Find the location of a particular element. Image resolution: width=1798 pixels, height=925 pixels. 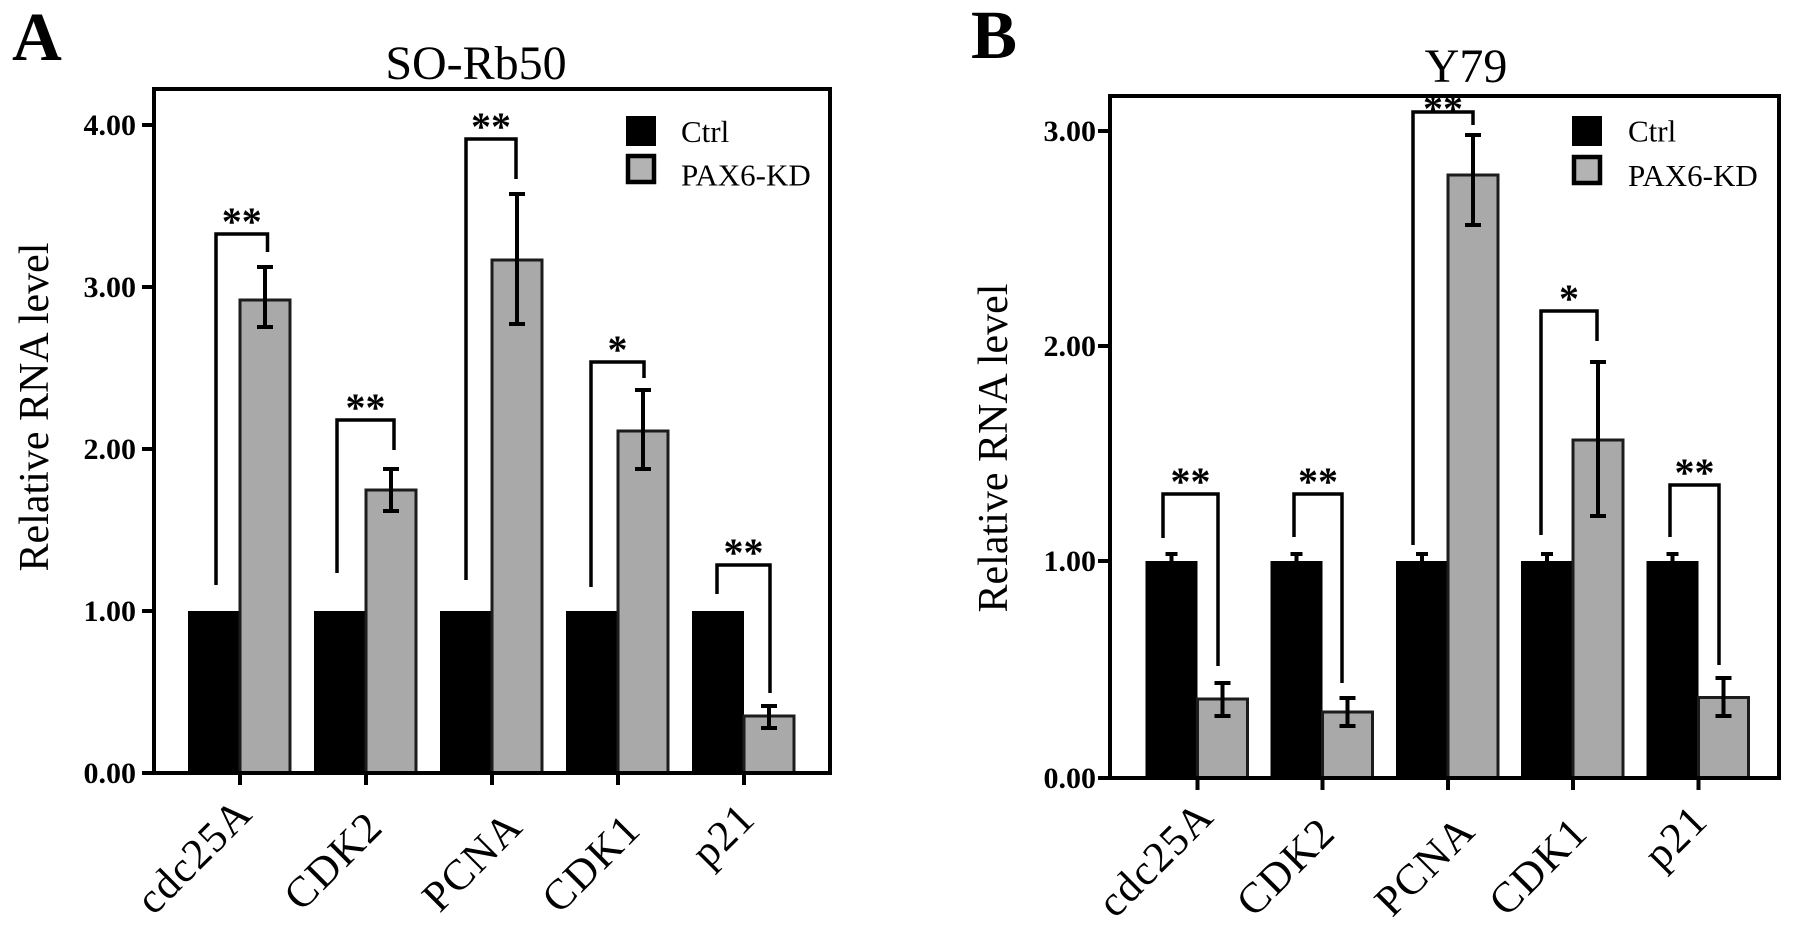

svg-text: 4.00 is located at coordinates (110, 125).